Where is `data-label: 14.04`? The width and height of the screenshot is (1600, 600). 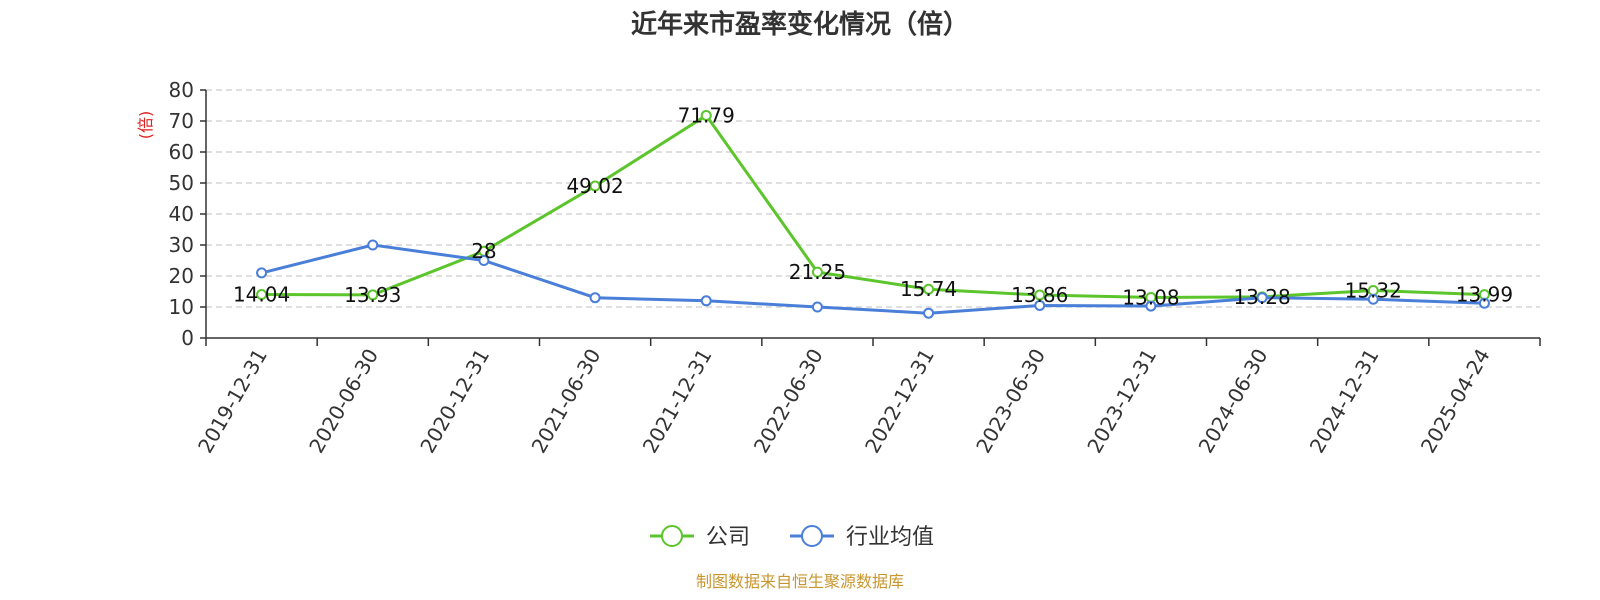
data-label: 14.04 is located at coordinates (261, 294).